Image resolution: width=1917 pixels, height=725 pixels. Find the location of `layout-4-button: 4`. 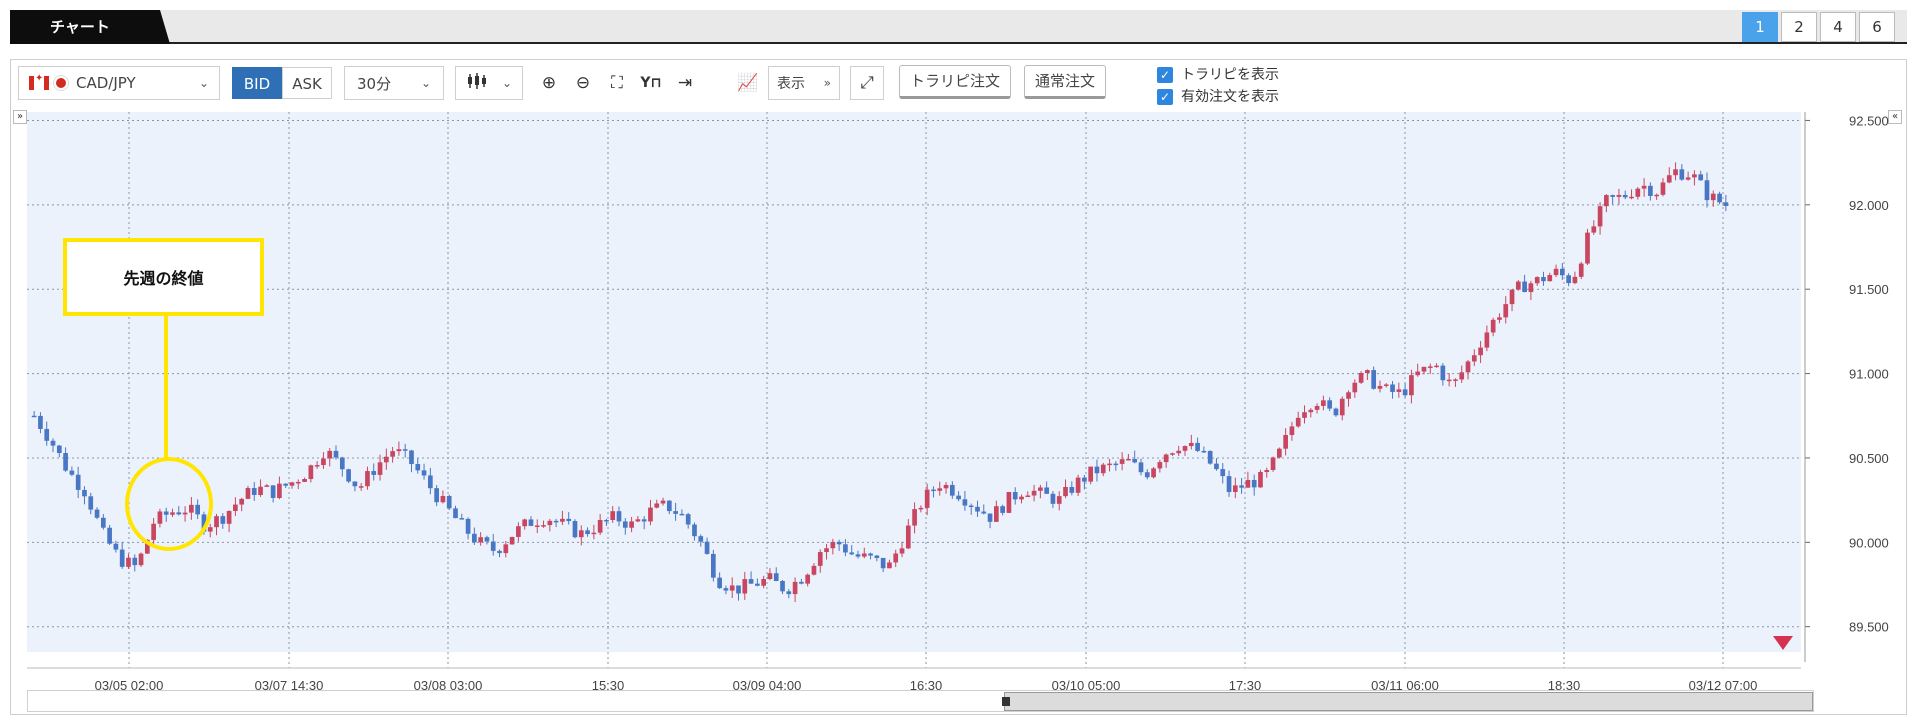

layout-4-button: 4 is located at coordinates (1838, 27).